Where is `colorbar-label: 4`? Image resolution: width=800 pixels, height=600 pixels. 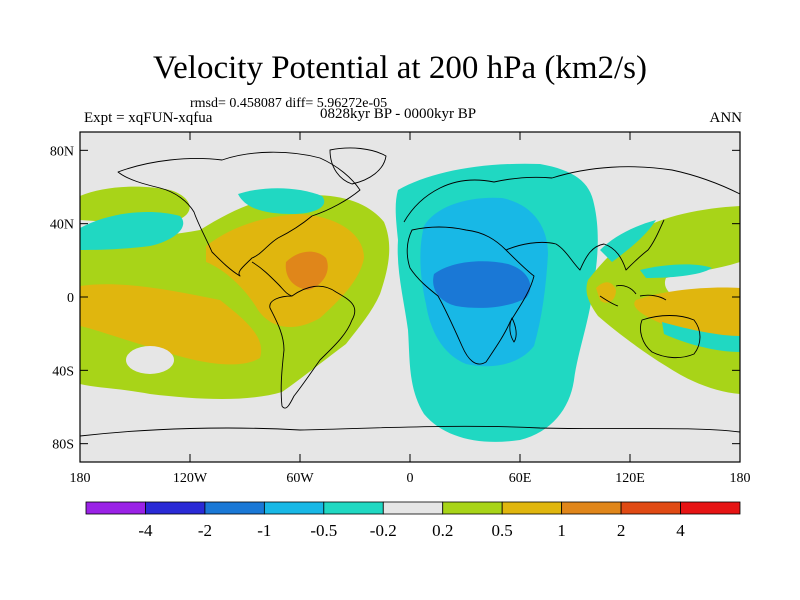
colorbar-label: 4 is located at coordinates (680, 530).